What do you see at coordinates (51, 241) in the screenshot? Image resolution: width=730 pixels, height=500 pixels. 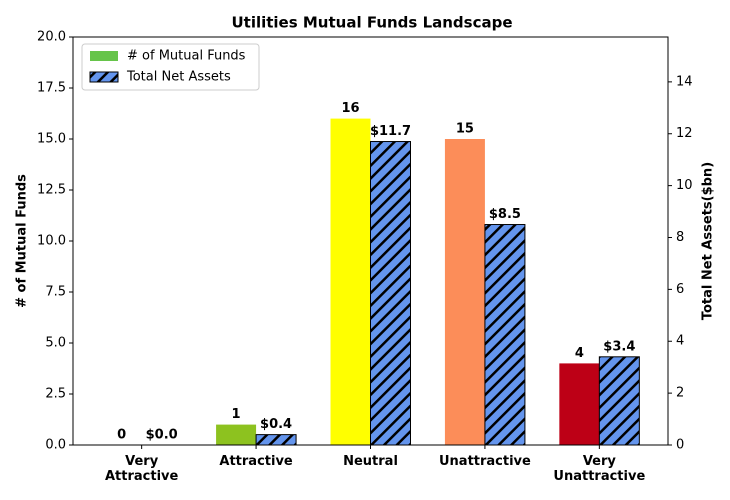 I see `y-tick-label: 10.0` at bounding box center [51, 241].